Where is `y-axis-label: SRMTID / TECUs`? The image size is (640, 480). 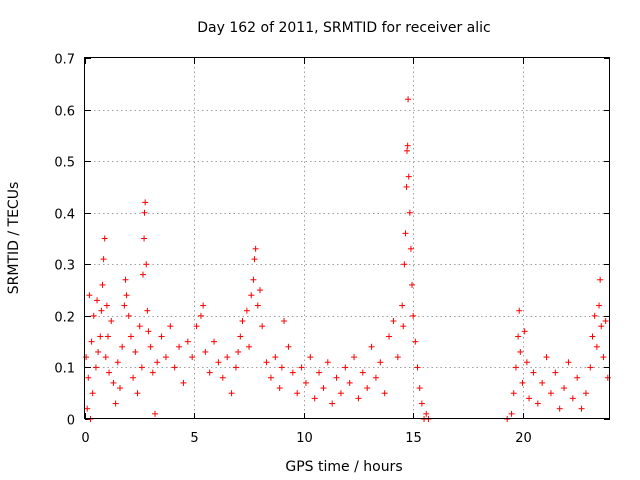 y-axis-label: SRMTID / TECUs is located at coordinates (14, 238).